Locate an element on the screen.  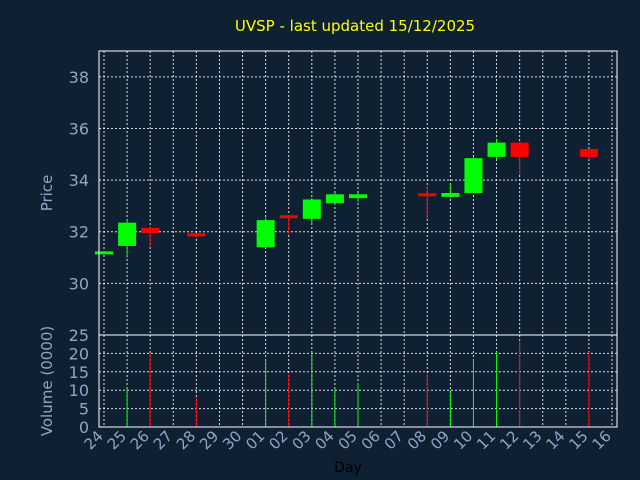
volume-tick-label: 5 is located at coordinates (84, 409).